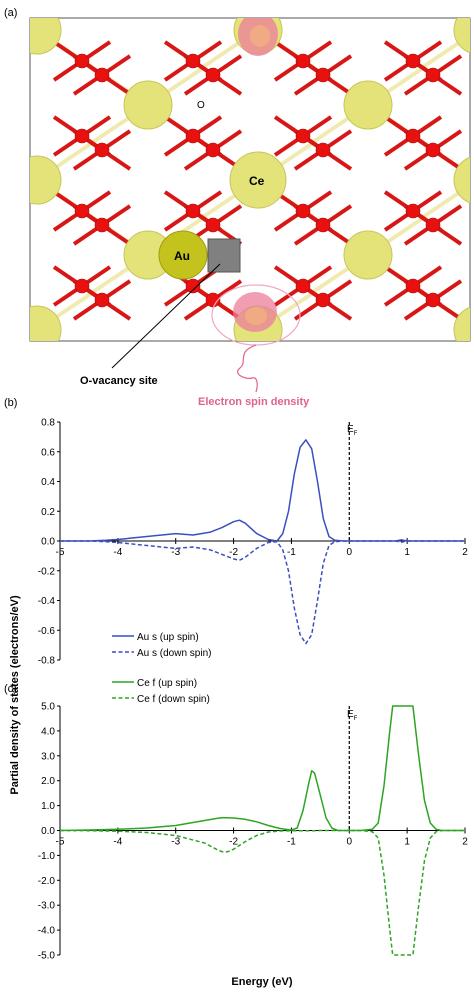 This screenshot has width=474, height=997. I want to click on series-line-up-spin, so click(262, 490).